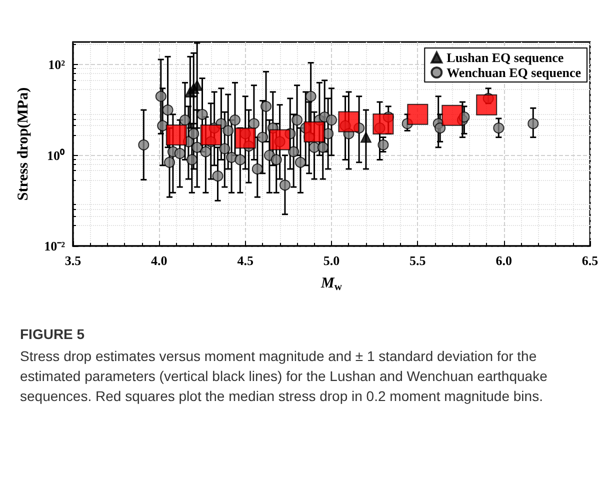 Image resolution: width=615 pixels, height=495 pixels. What do you see at coordinates (55, 246) in the screenshot?
I see `y-tick-label: 10⁻²` at bounding box center [55, 246].